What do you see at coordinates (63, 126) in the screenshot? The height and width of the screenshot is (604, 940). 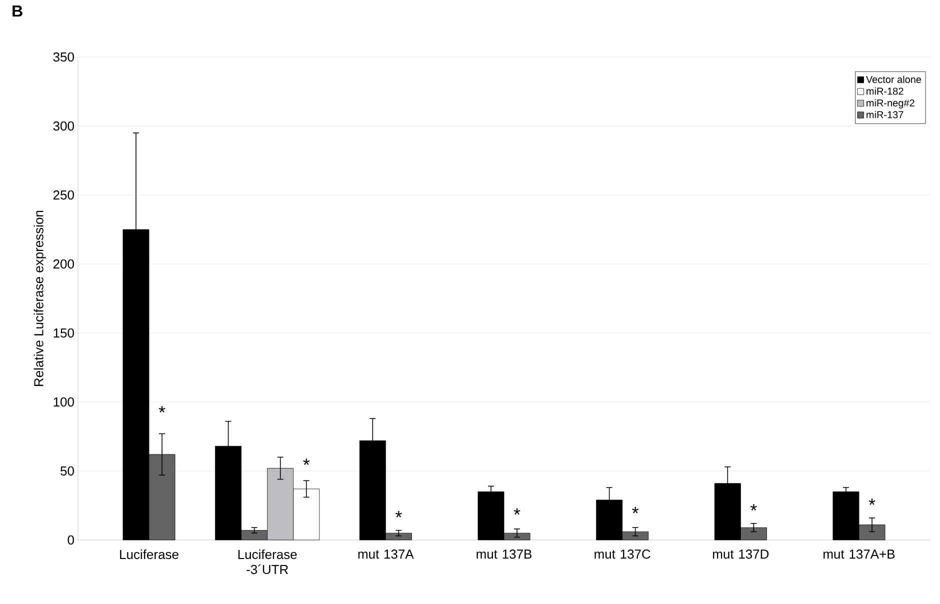 I see `y-tick-label: 300` at bounding box center [63, 126].